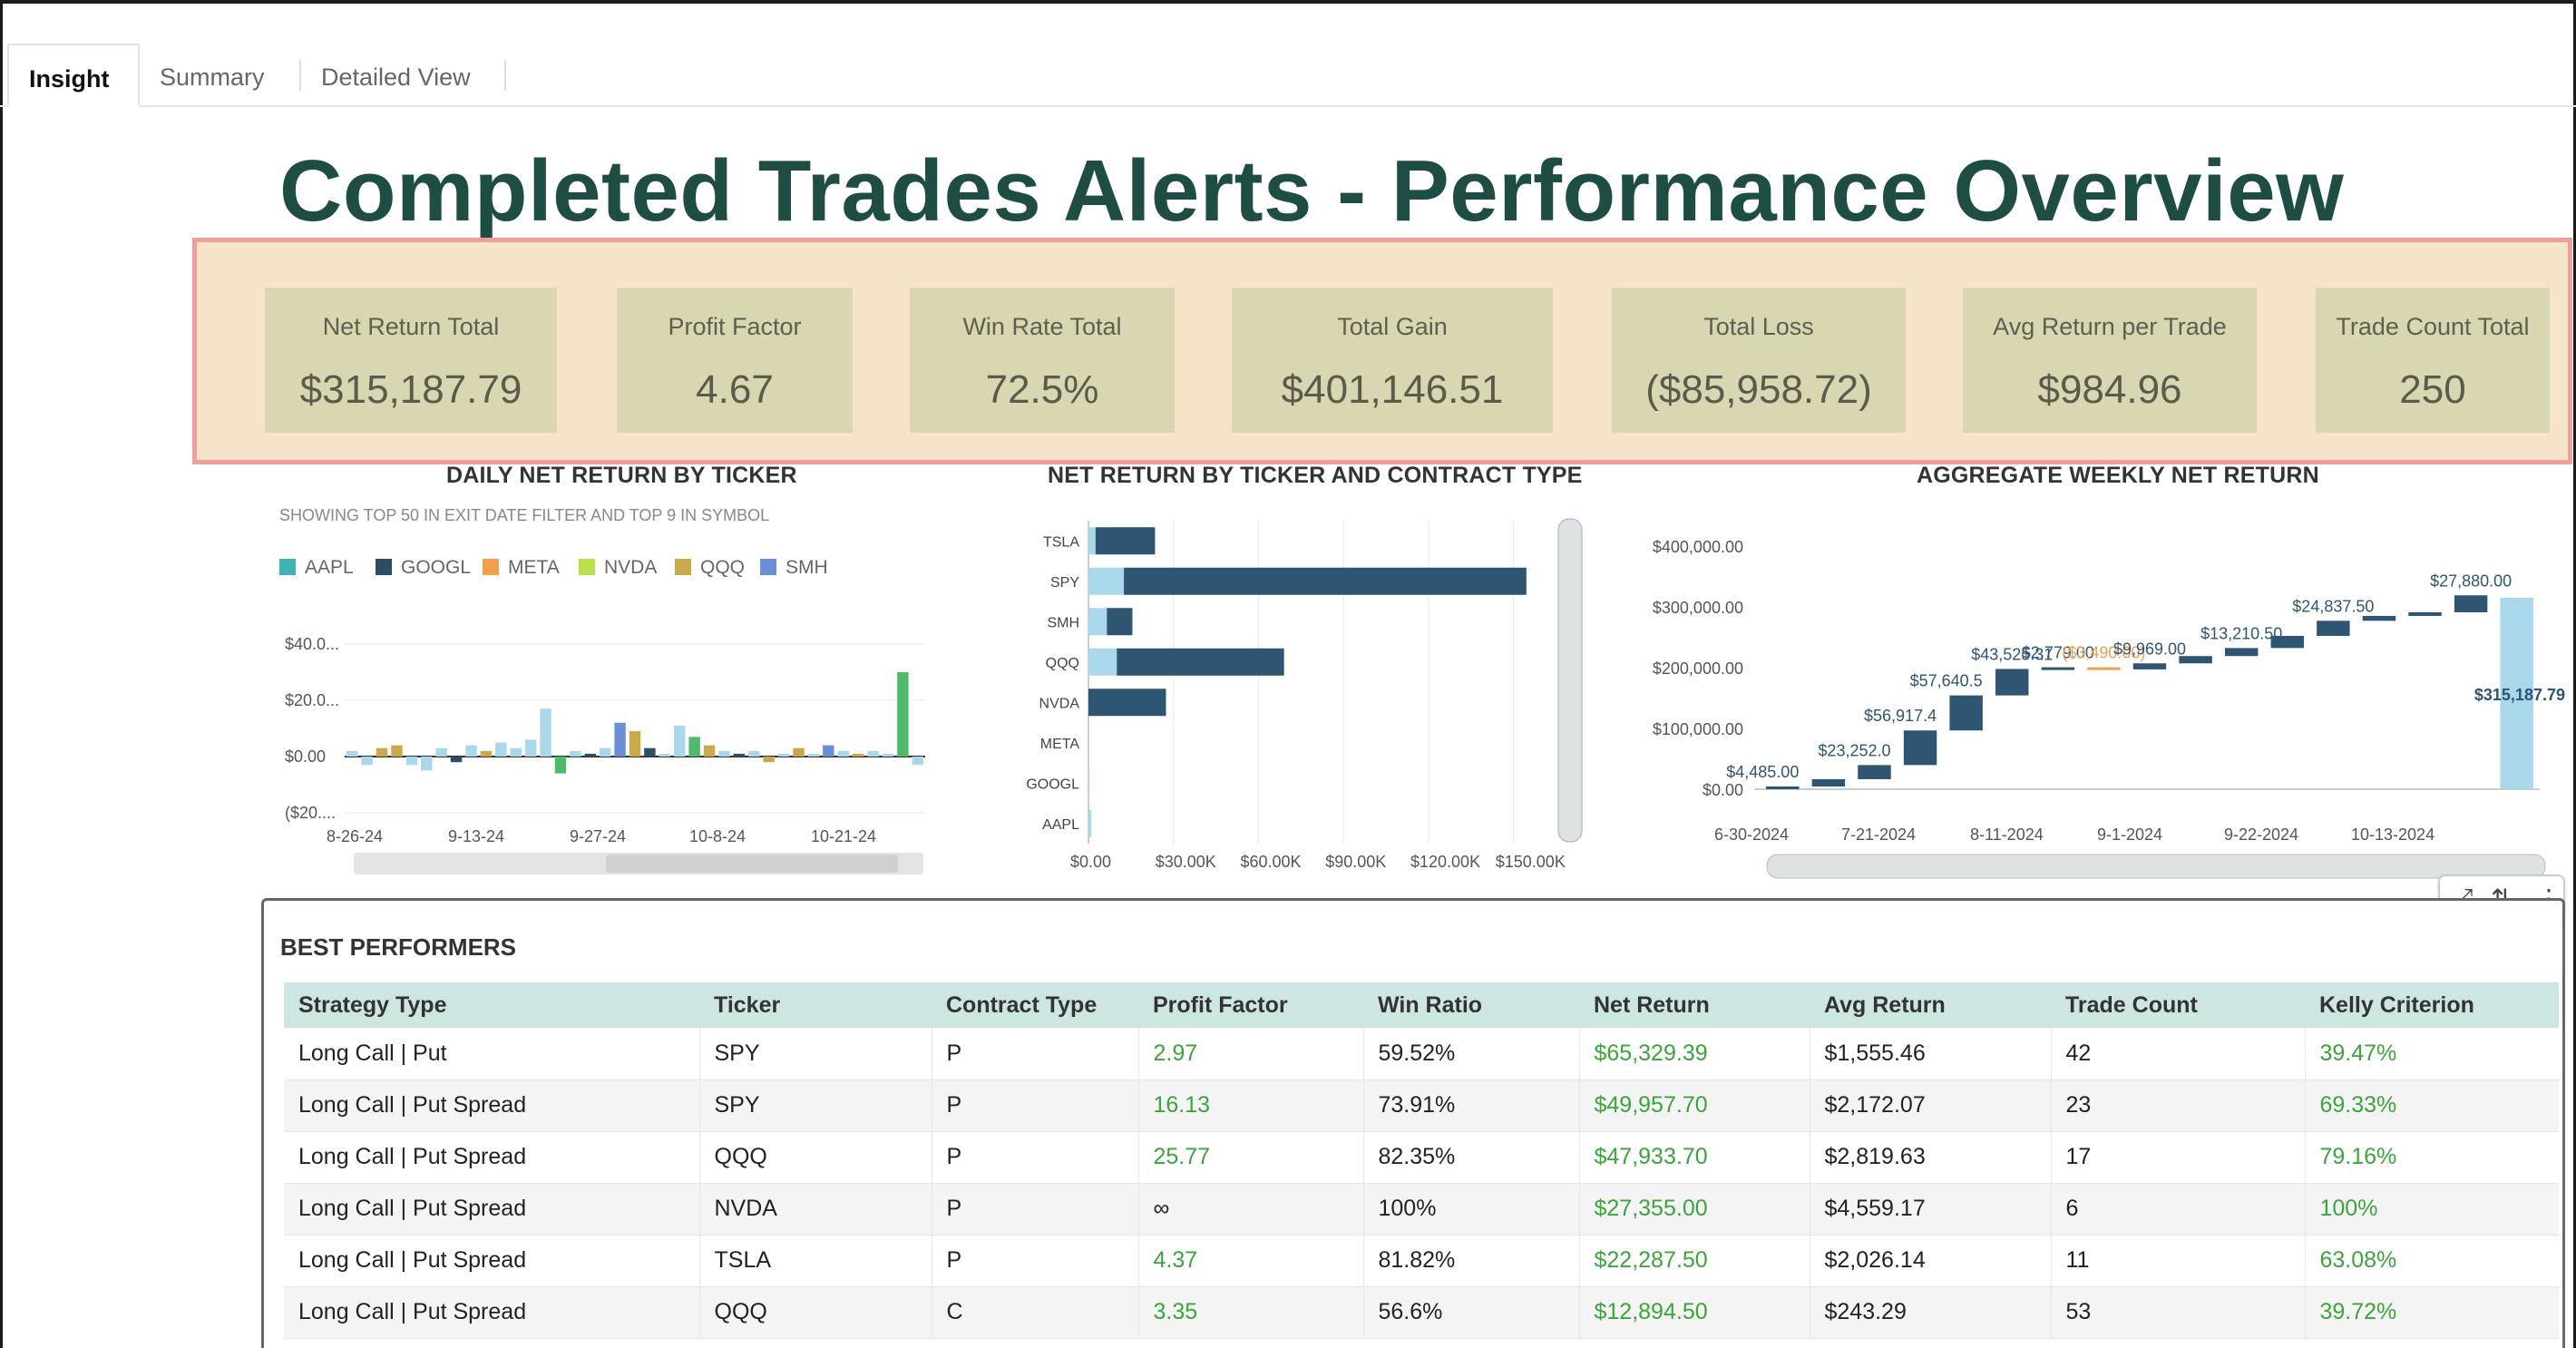 Image resolution: width=2576 pixels, height=1348 pixels. I want to click on y-tick-label: SPY, so click(1064, 583).